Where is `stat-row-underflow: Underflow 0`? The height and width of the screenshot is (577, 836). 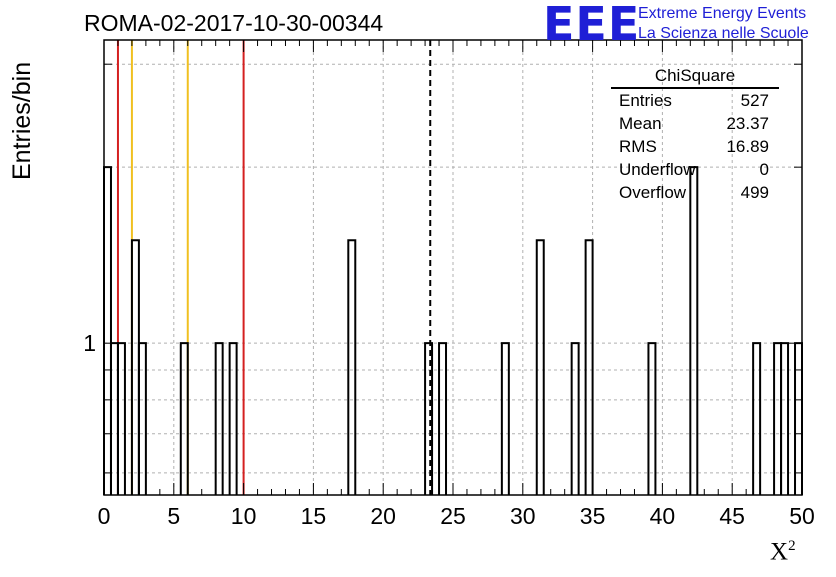 stat-row-underflow: Underflow 0 is located at coordinates (695, 169).